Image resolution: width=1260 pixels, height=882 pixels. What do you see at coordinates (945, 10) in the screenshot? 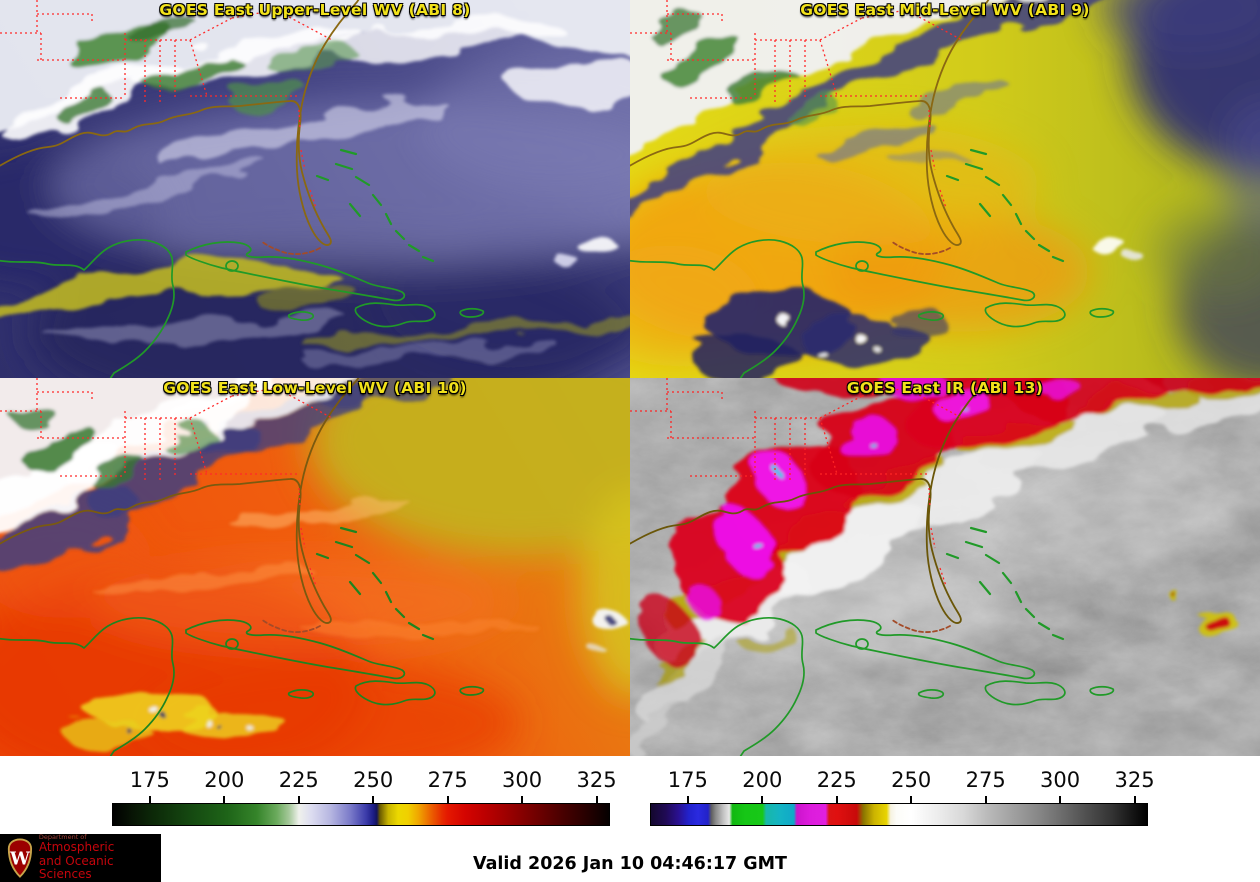
I see `panel-title-mid-level-wv: GOES East Mid-Level WV (ABI 9)` at bounding box center [945, 10].